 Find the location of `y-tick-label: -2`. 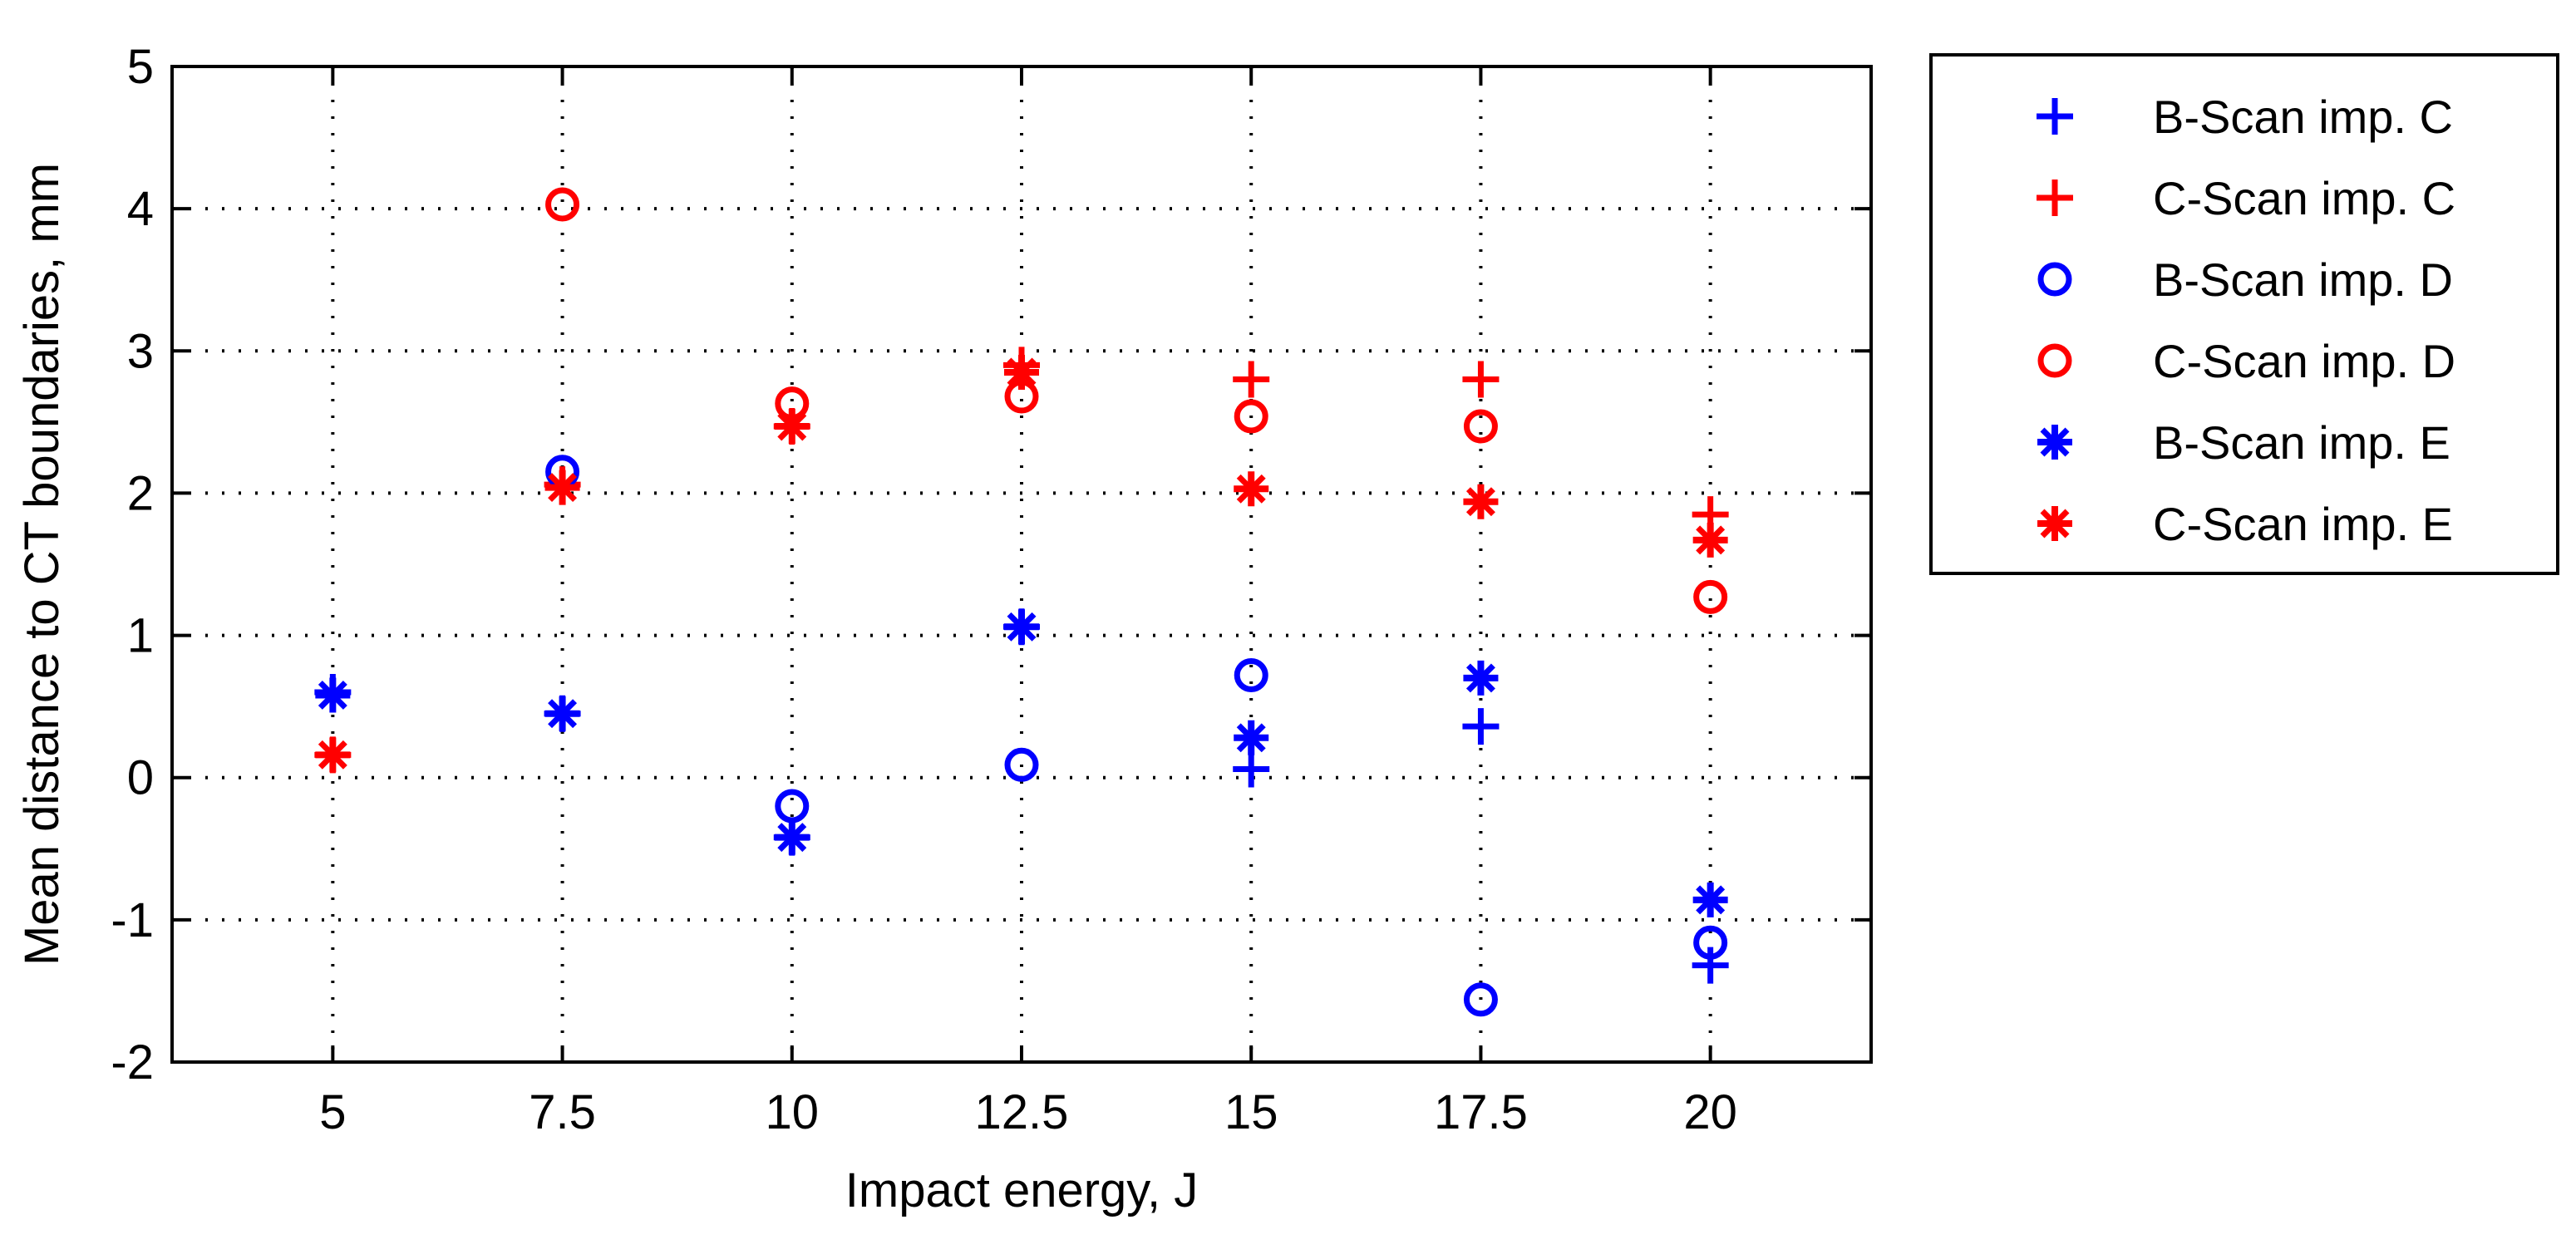

y-tick-label: -2 is located at coordinates (132, 1062).